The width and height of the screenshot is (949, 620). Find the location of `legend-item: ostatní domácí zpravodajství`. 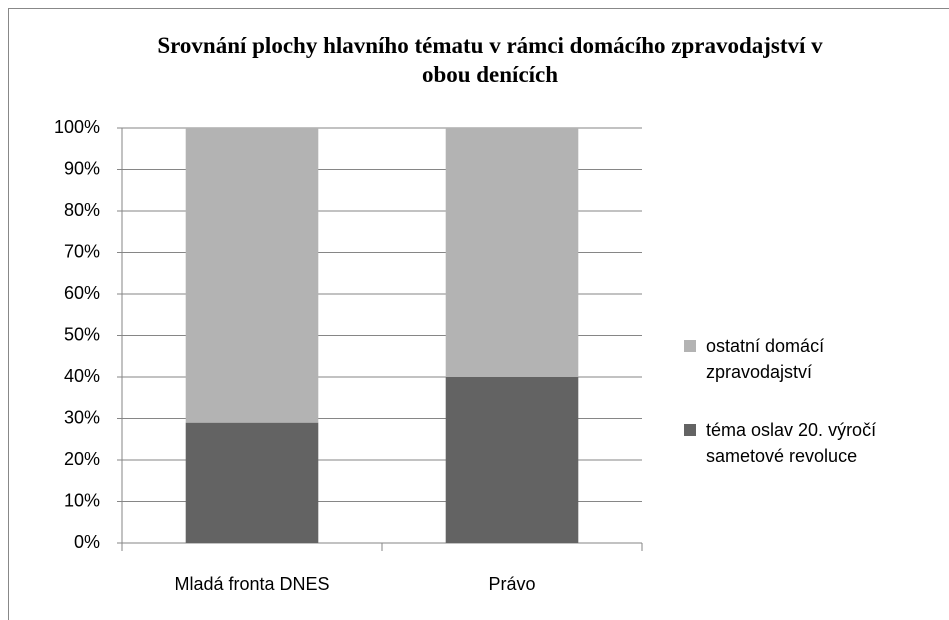

legend-item: ostatní domácí zpravodajství is located at coordinates (809, 359).